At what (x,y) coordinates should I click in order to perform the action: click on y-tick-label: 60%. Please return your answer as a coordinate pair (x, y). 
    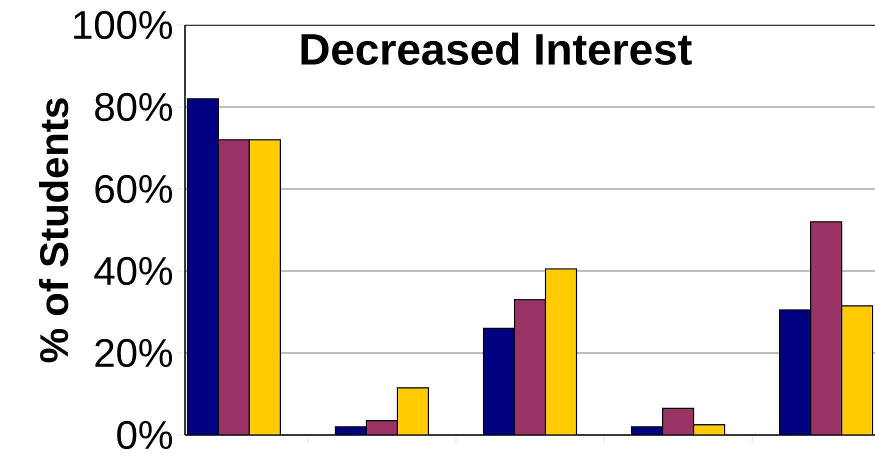
    Looking at the image, I should click on (133, 189).